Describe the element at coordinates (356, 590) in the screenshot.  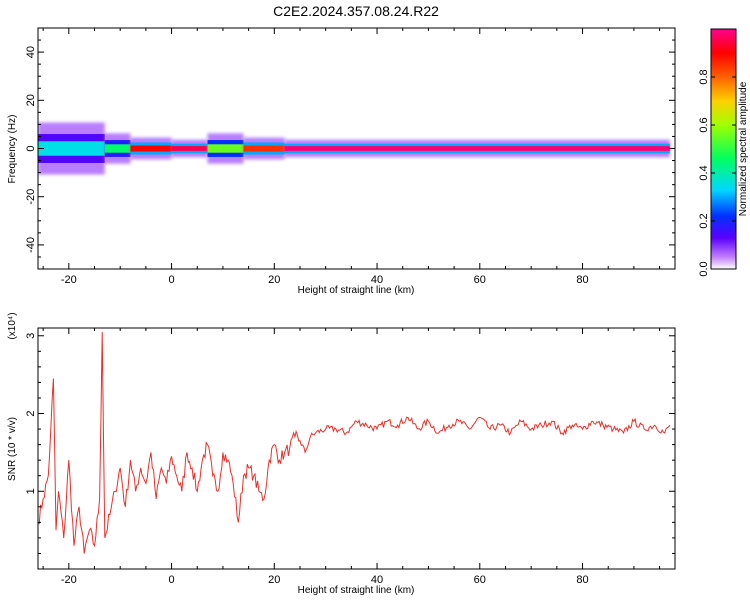
I see `snr-xlabel: Height of straight line (km)` at that location.